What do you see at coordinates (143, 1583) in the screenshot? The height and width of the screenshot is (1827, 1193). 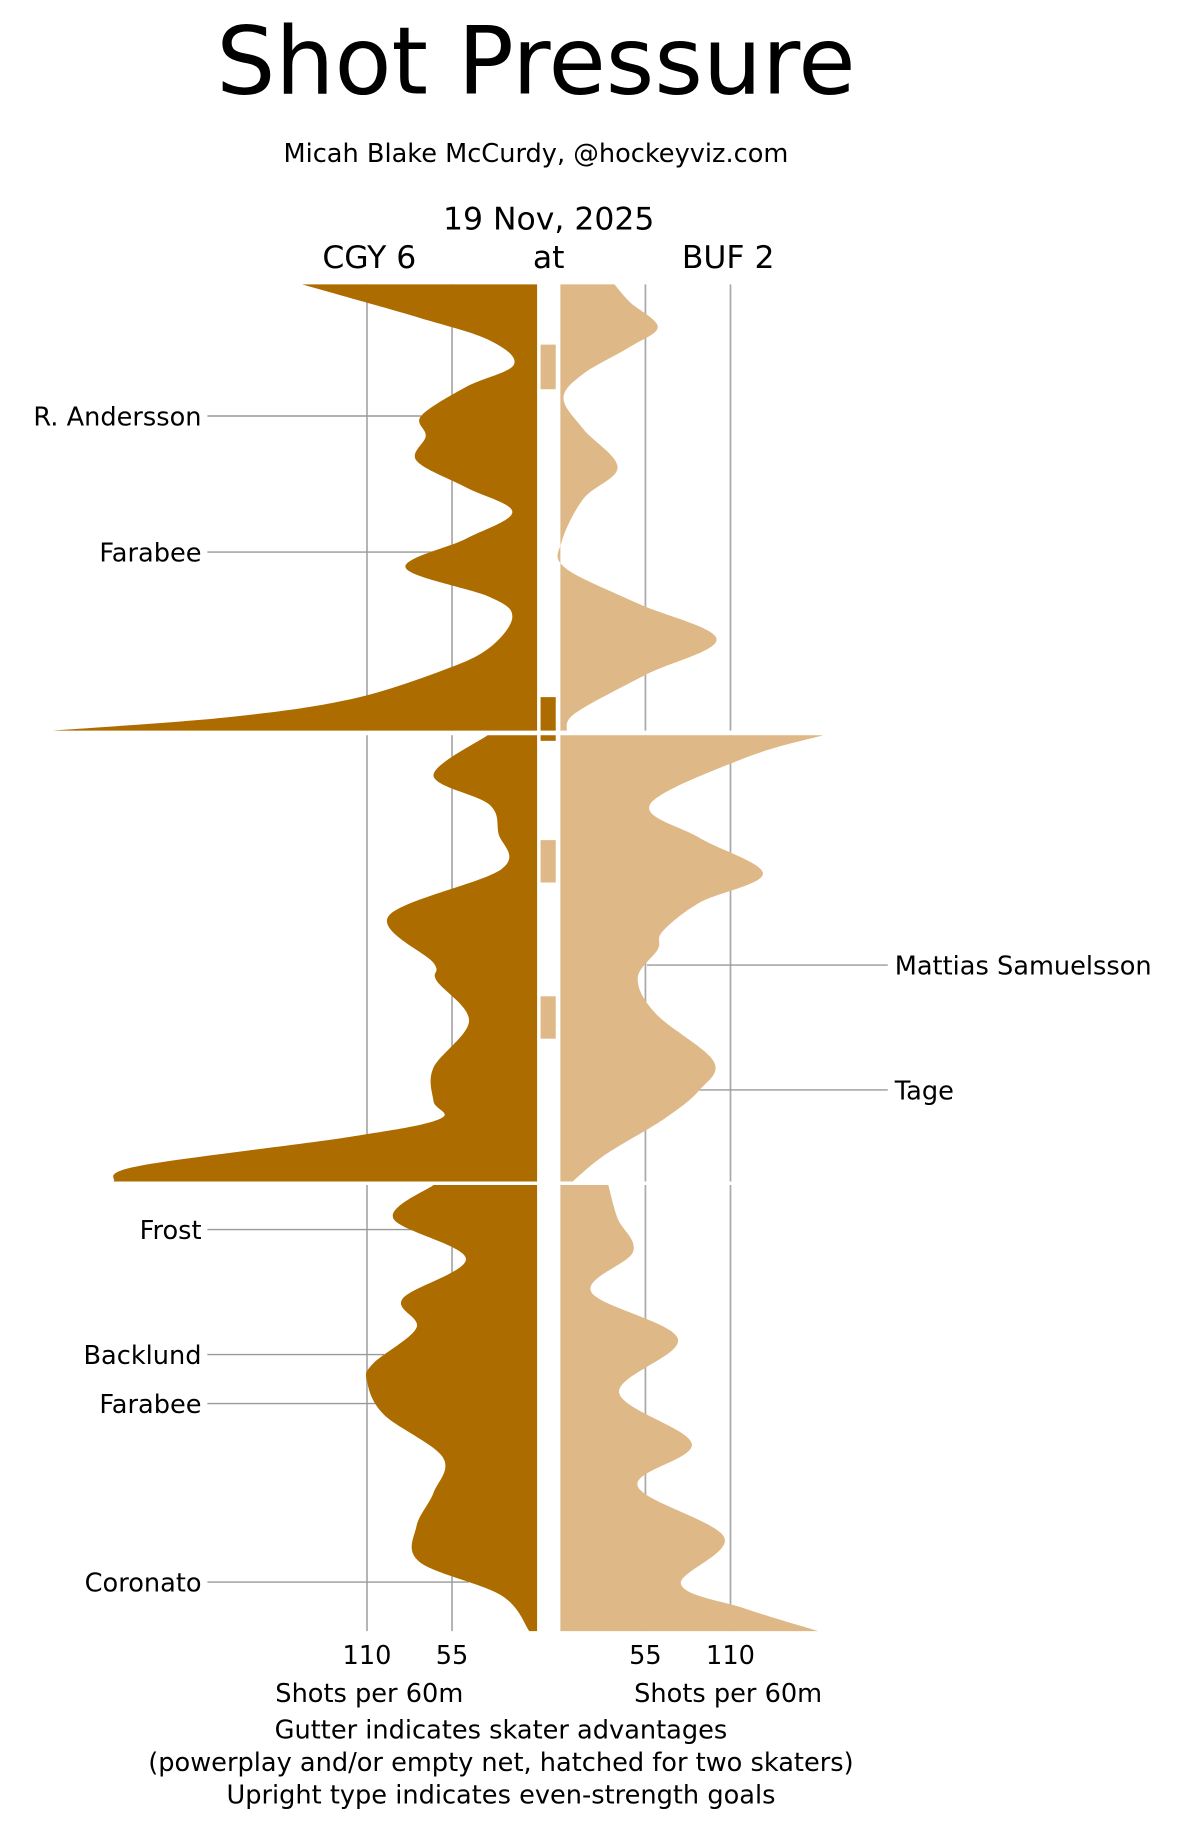 I see `goal-label: Coronato` at bounding box center [143, 1583].